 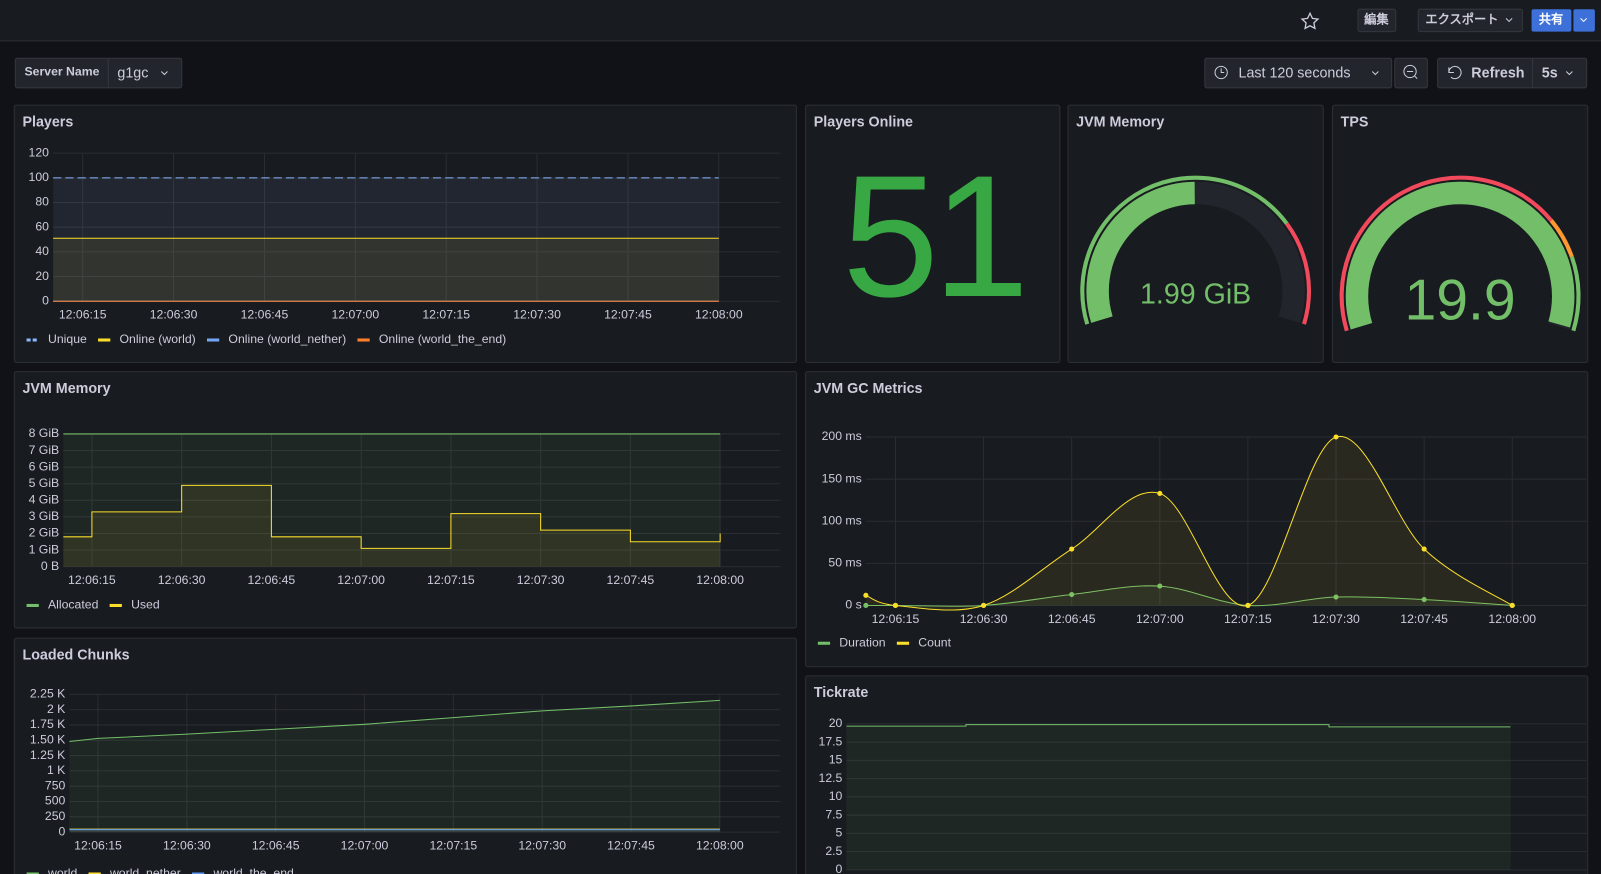 I want to click on star-button, so click(x=1310, y=20).